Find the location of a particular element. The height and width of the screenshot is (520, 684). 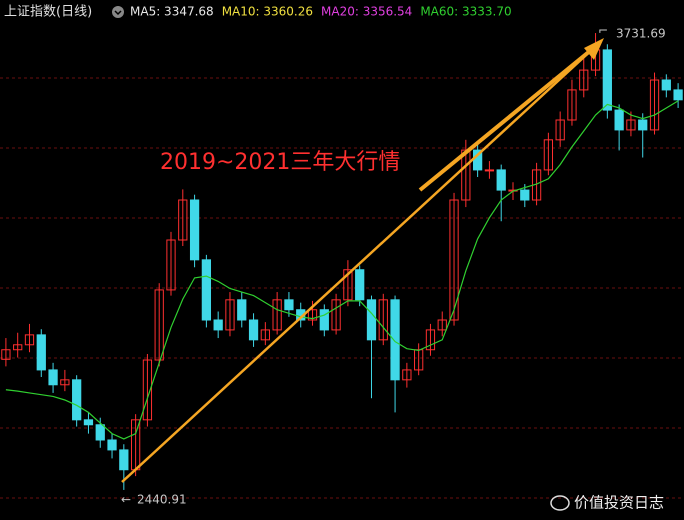

legend-entry: MA5: 3347.68 is located at coordinates (172, 12).